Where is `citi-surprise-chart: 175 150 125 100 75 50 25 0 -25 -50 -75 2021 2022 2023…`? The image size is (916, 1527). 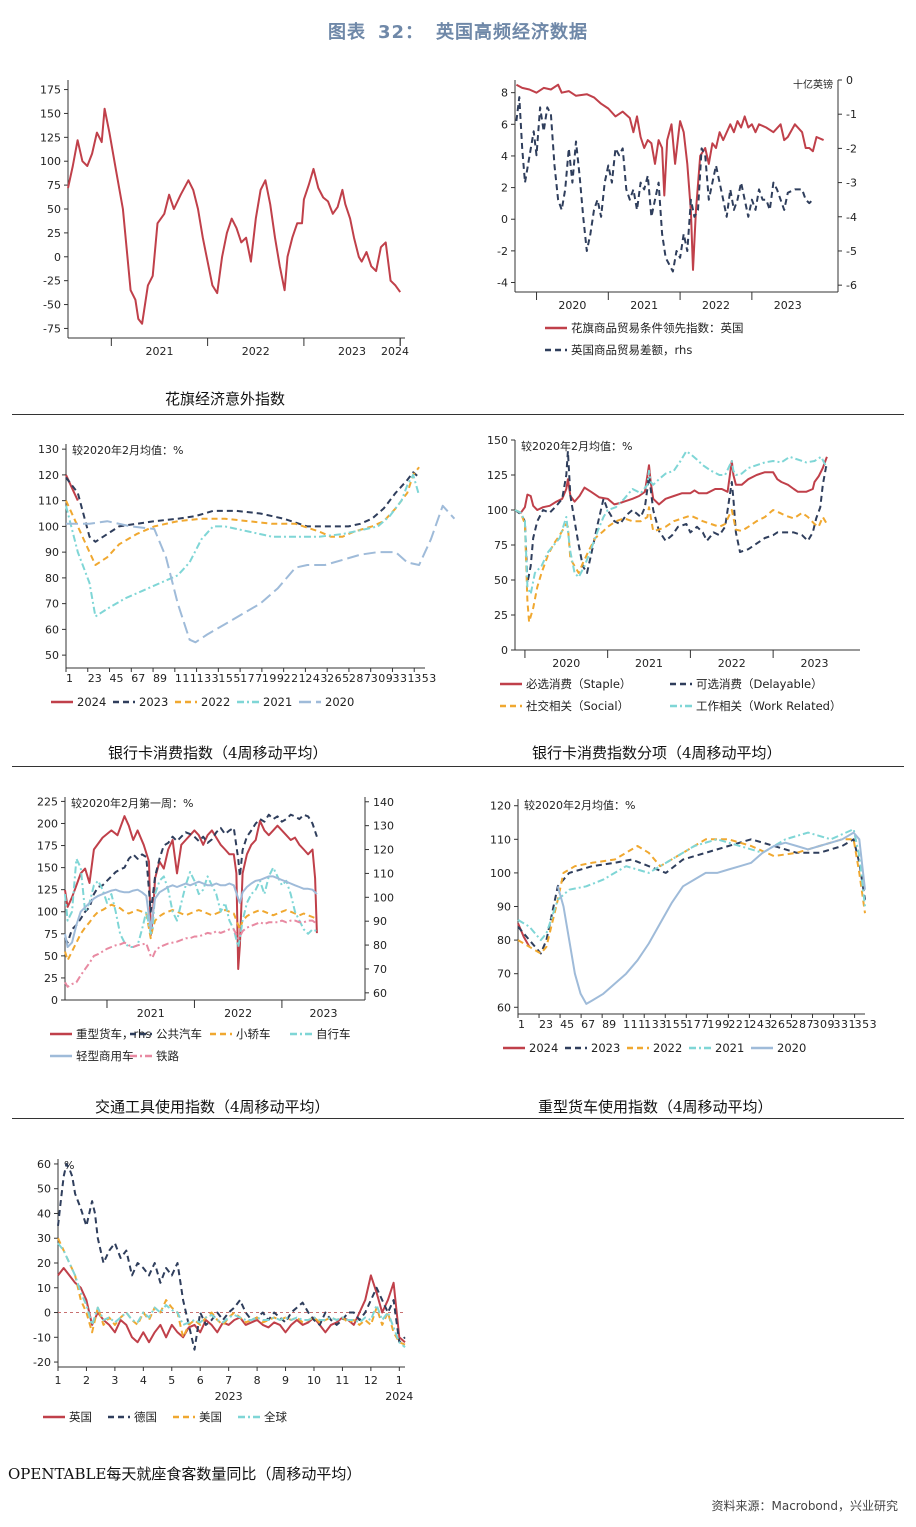 citi-surprise-chart: 175 150 125 100 75 50 25 0 -25 -50 -75 2021 2022 2023… is located at coordinates (235, 220).